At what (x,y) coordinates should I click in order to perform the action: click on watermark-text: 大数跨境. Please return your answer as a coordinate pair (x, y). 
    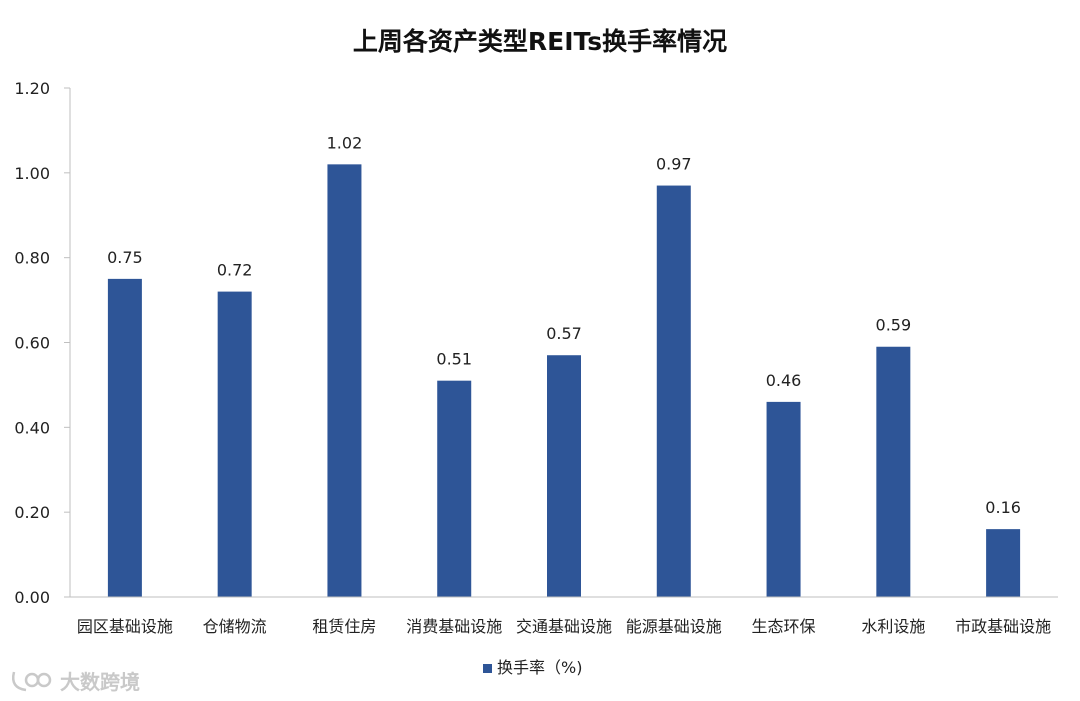
    Looking at the image, I should click on (100, 682).